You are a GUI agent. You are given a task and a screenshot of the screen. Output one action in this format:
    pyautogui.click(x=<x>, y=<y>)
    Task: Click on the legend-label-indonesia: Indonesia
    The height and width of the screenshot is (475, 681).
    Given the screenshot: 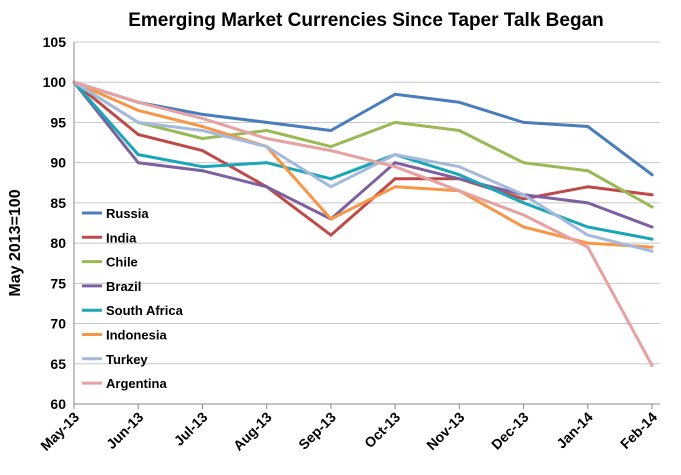 What is the action you would take?
    pyautogui.click(x=136, y=335)
    